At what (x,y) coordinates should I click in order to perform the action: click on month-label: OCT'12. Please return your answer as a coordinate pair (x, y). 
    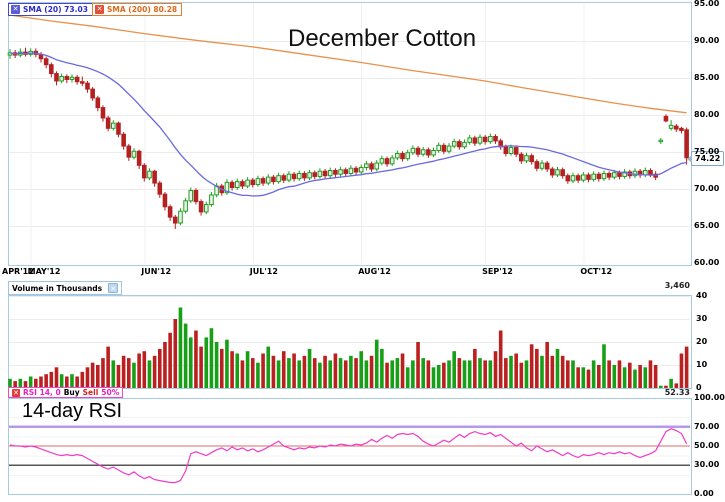
    Looking at the image, I should click on (596, 271).